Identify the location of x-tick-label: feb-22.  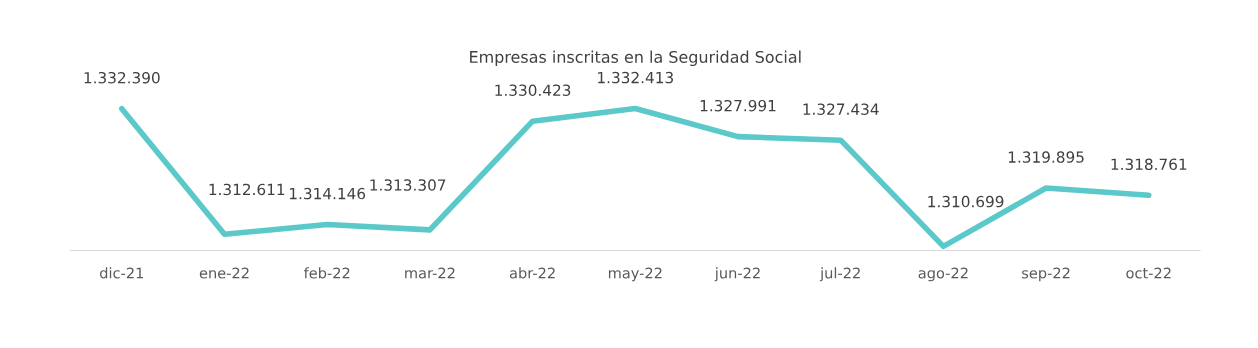
(326, 273).